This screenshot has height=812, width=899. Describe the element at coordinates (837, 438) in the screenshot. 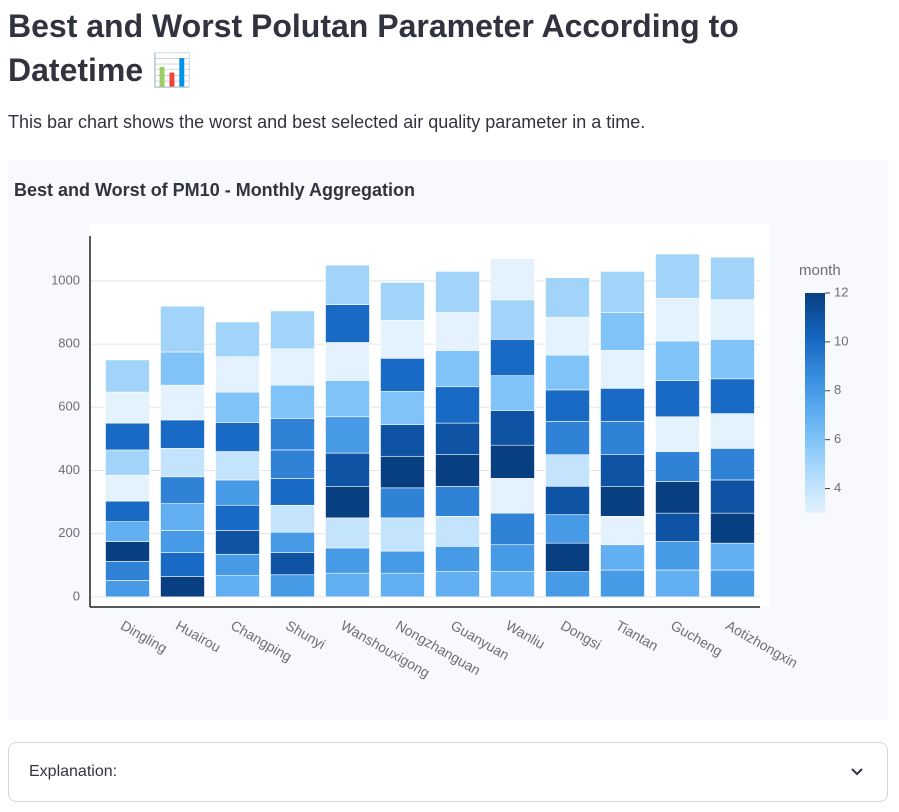

I see `colorbar-tick-label: 6` at that location.